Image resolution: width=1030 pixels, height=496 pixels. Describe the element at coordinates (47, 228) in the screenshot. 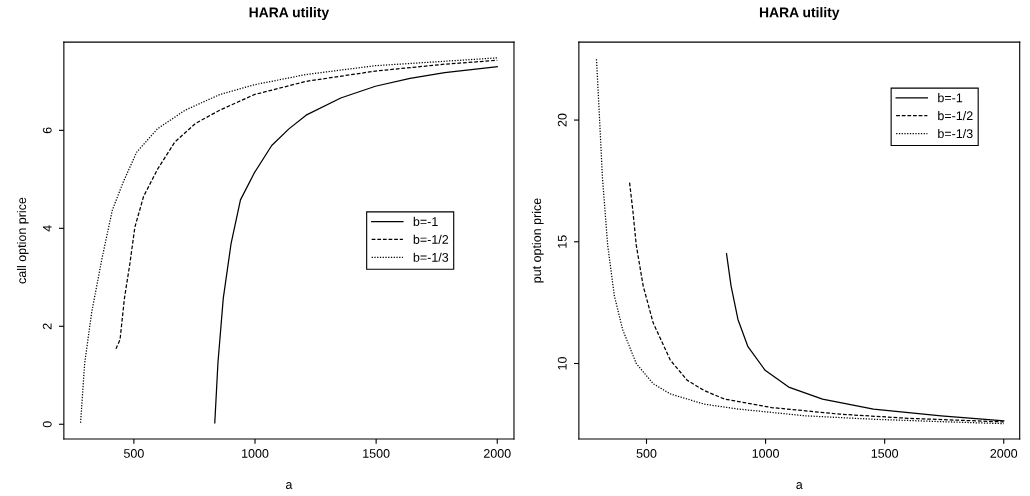

I see `y-tick-label: 4` at that location.